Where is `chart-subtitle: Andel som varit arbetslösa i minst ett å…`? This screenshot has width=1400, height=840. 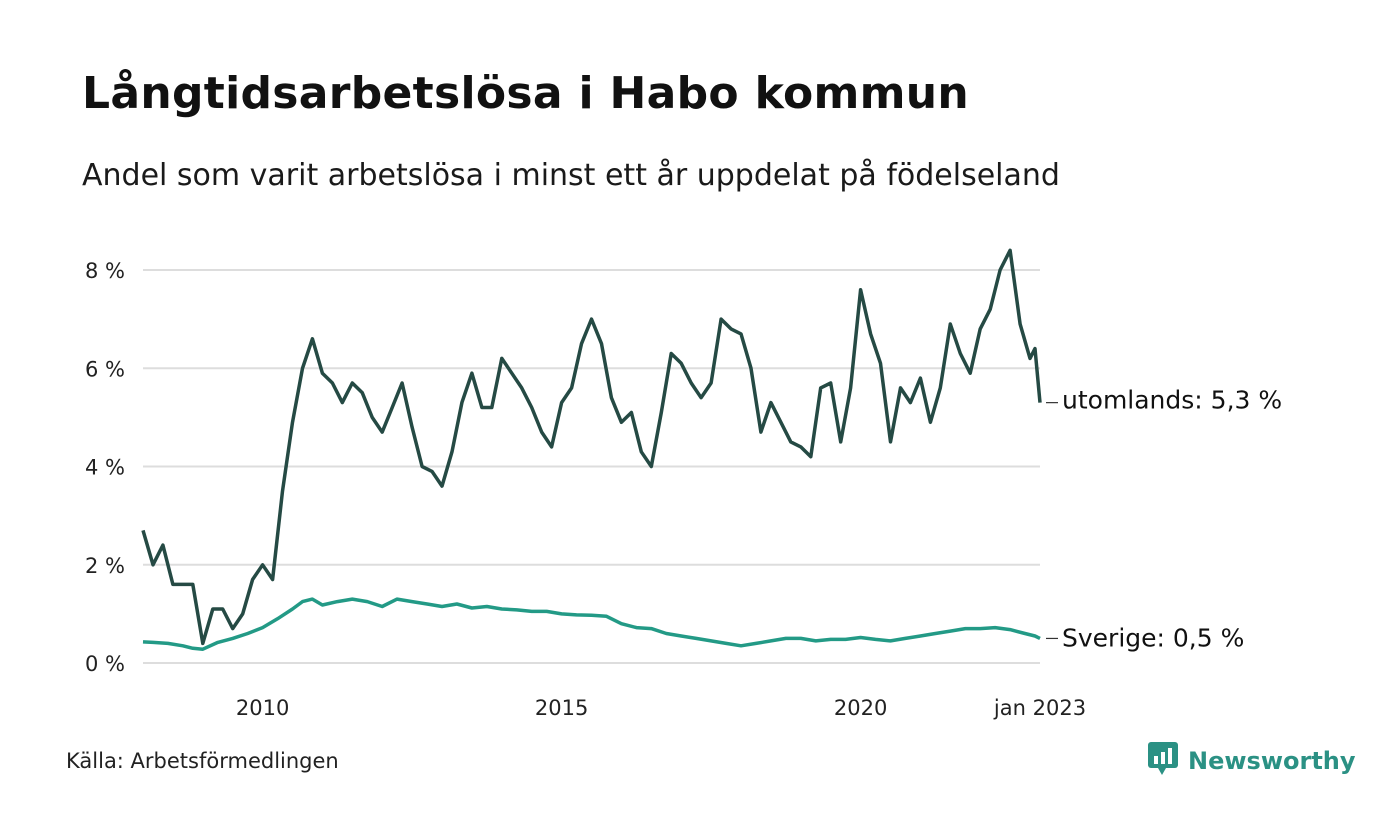
chart-subtitle: Andel som varit arbetslösa i minst ett å… is located at coordinates (571, 175).